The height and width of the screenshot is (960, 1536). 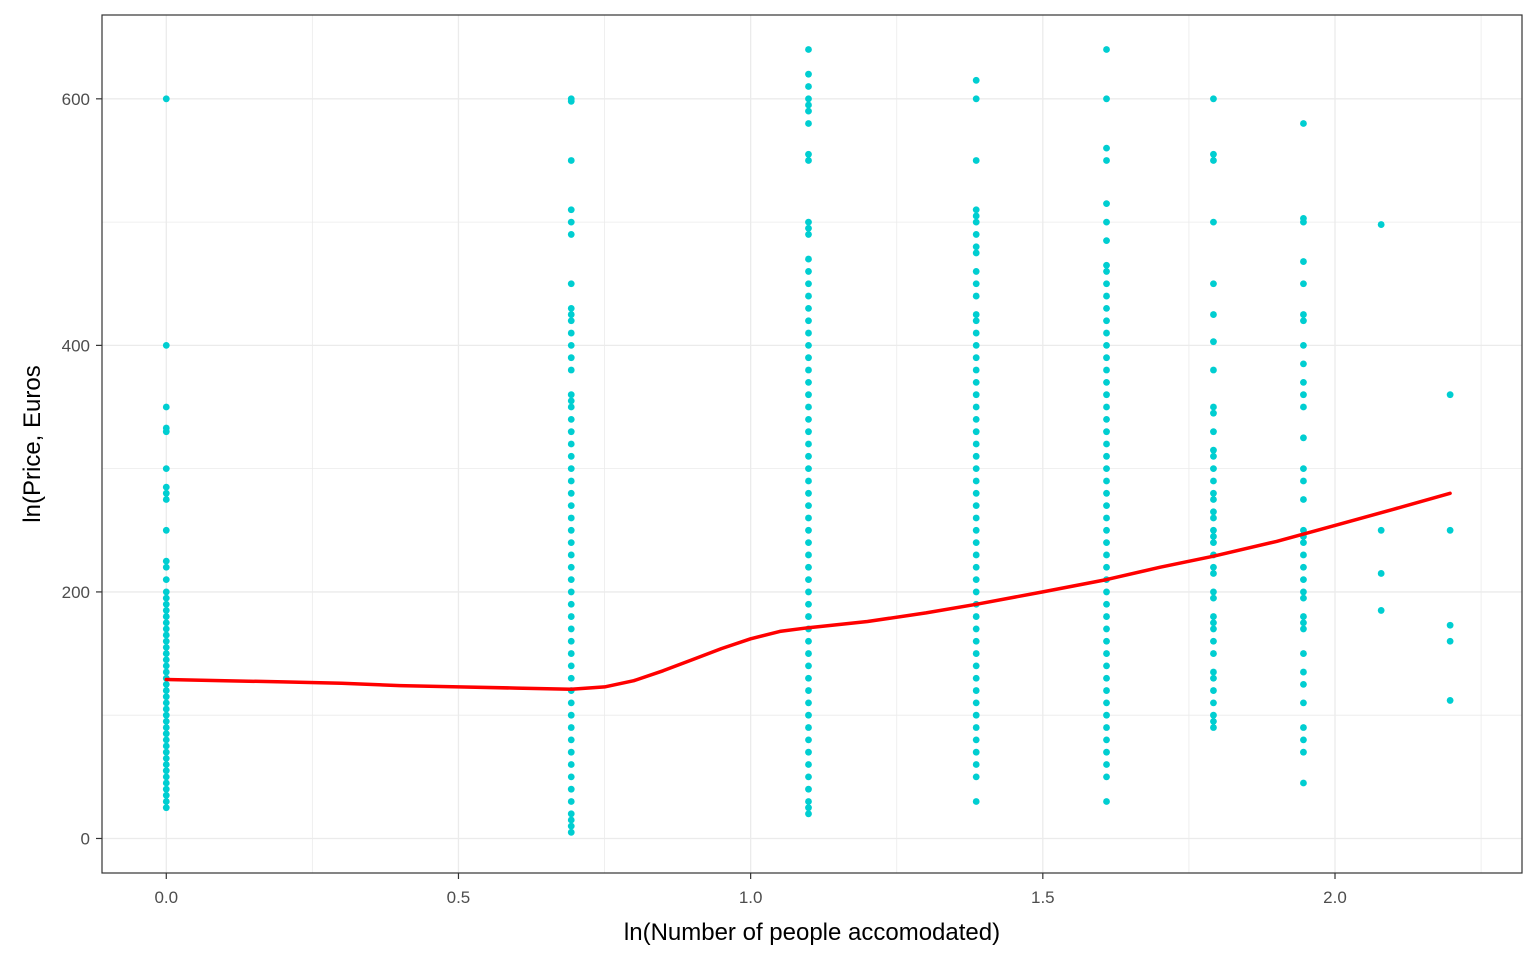 I want to click on y-tick-label: 600, so click(x=76, y=99).